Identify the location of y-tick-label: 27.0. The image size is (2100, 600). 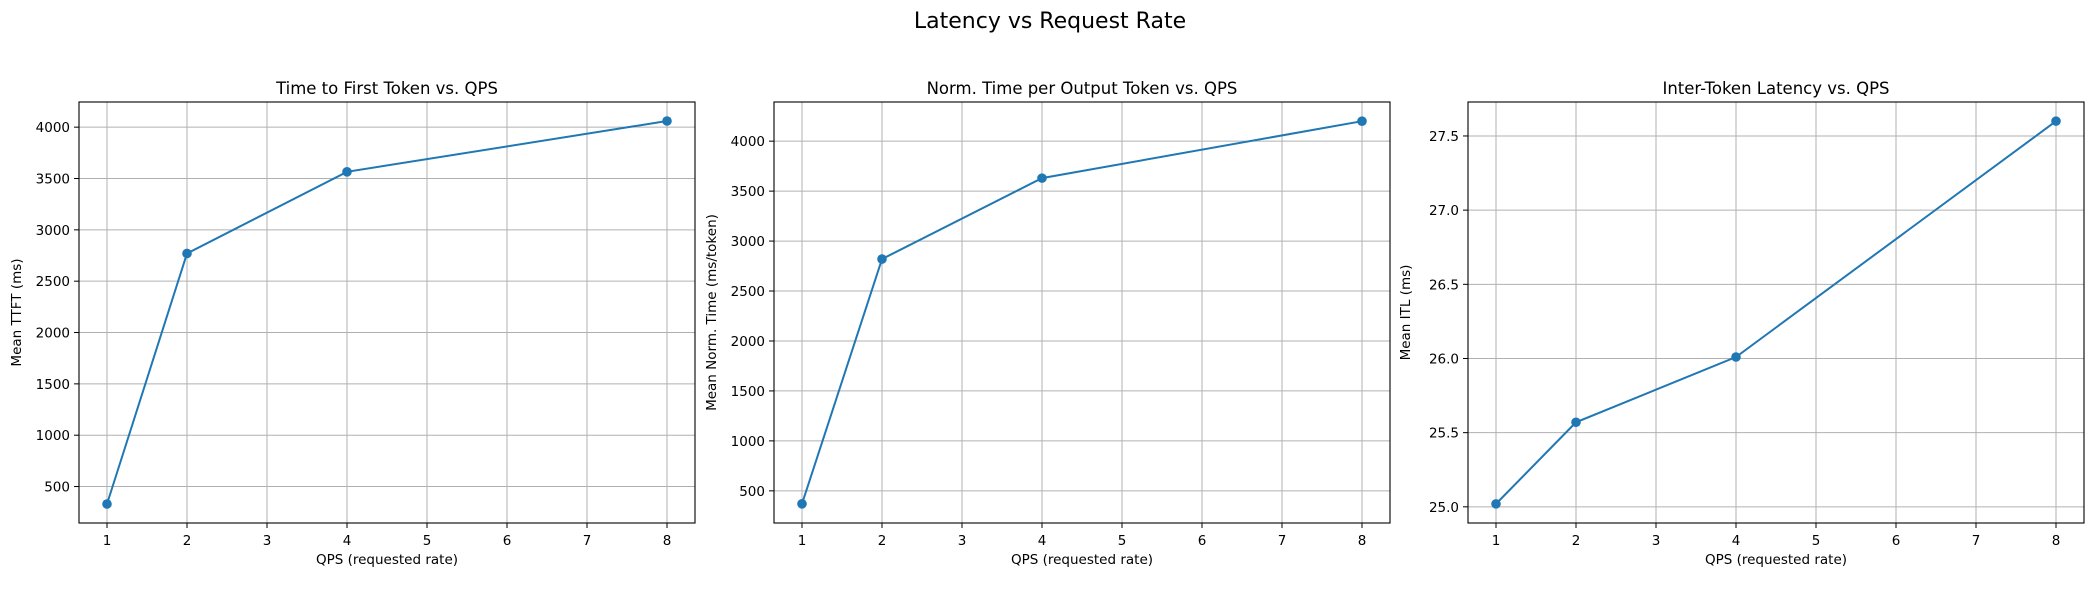
(1444, 211).